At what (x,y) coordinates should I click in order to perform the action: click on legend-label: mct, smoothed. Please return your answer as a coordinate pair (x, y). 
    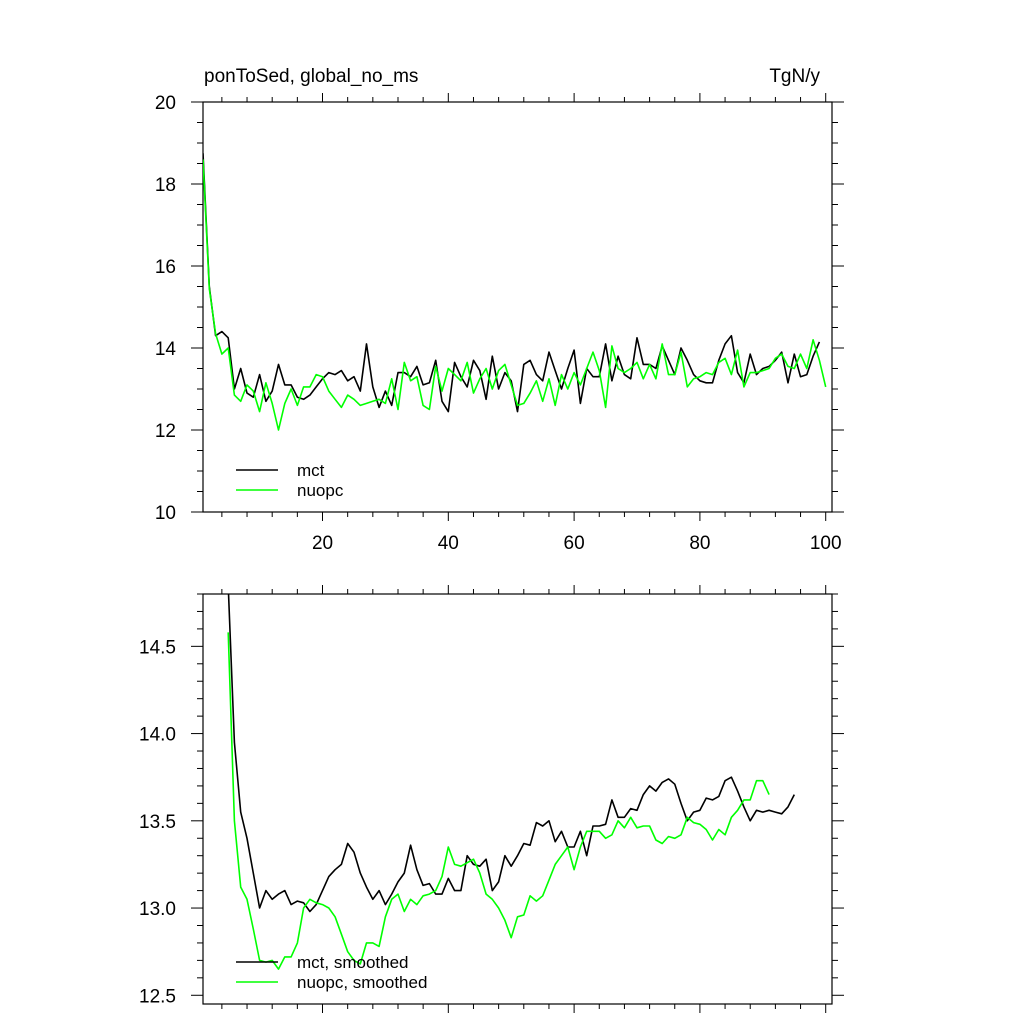
    Looking at the image, I should click on (353, 962).